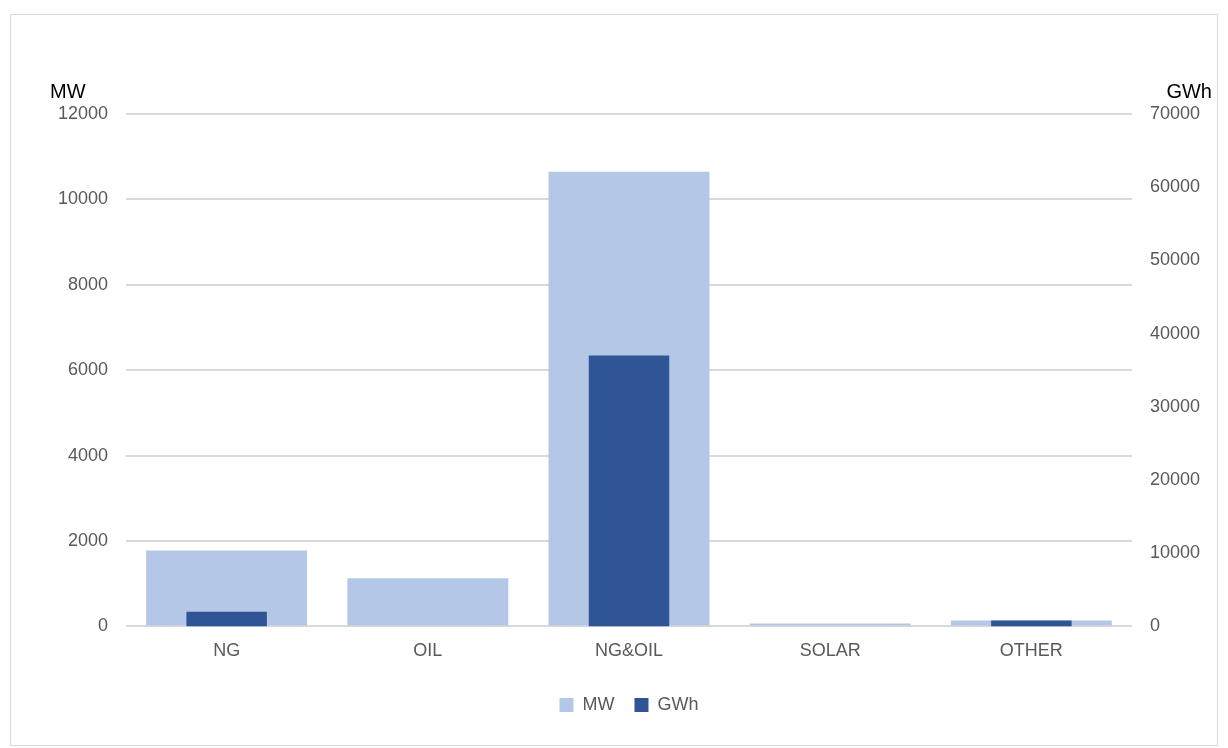  I want to click on y2-tick-label: 0, so click(1154, 625).